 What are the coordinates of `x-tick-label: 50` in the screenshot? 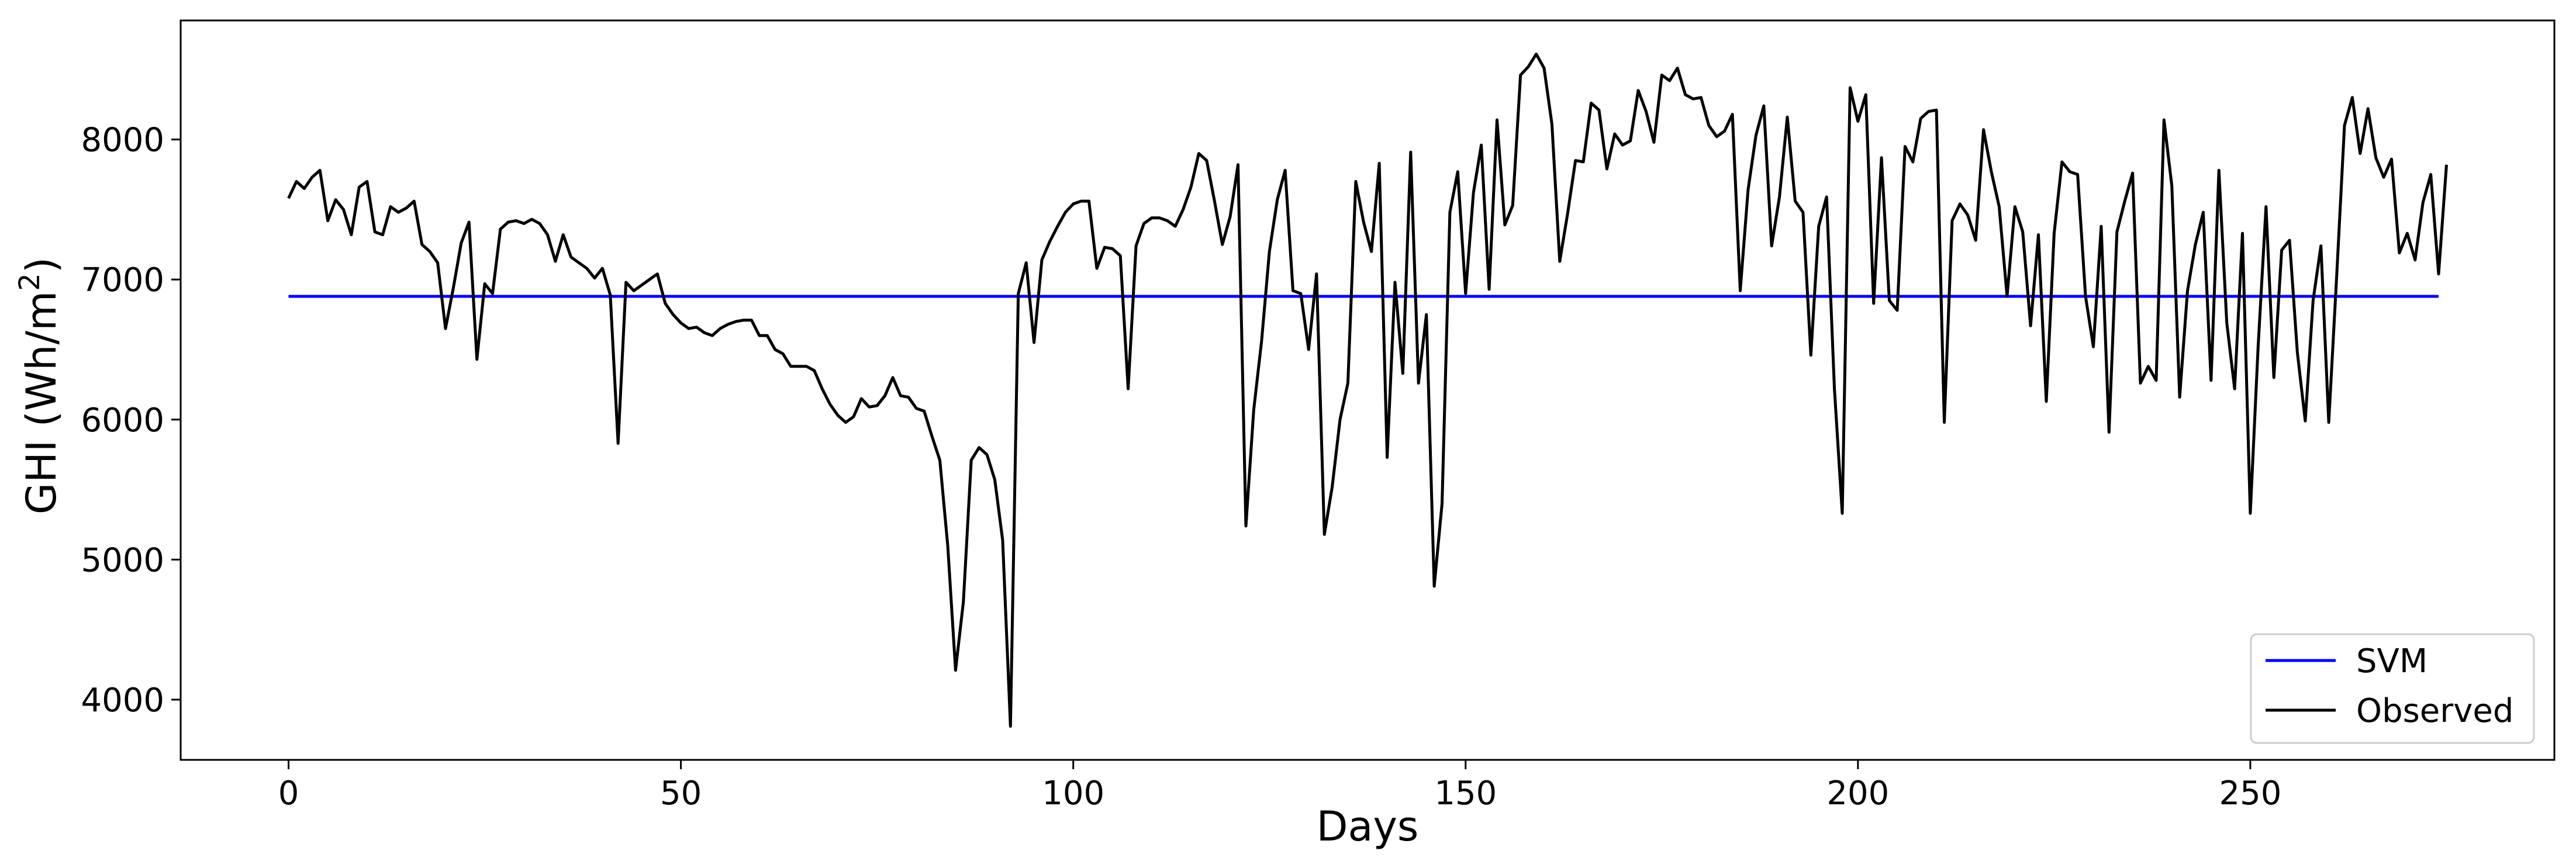 It's located at (681, 793).